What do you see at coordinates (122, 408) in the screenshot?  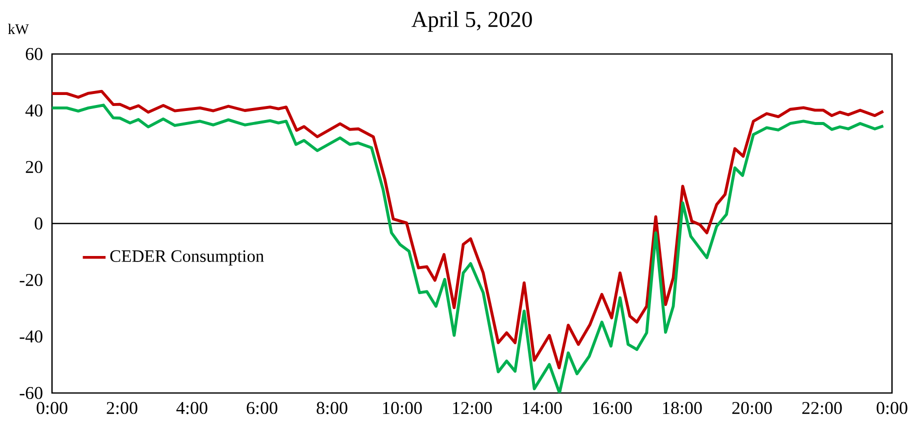 I see `x-tick-label: 2:00` at bounding box center [122, 408].